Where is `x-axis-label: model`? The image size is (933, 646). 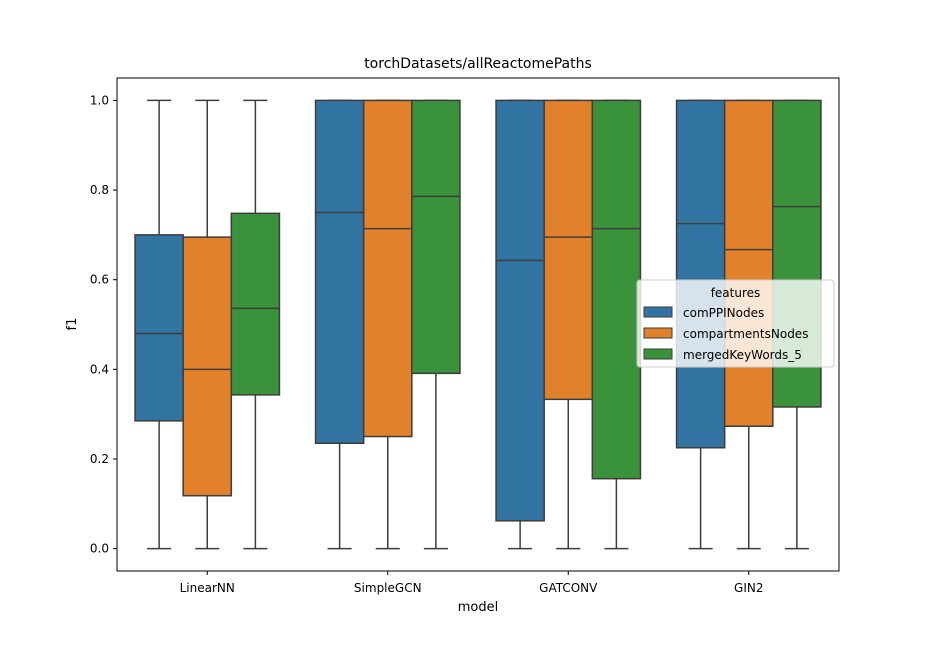 x-axis-label: model is located at coordinates (478, 607).